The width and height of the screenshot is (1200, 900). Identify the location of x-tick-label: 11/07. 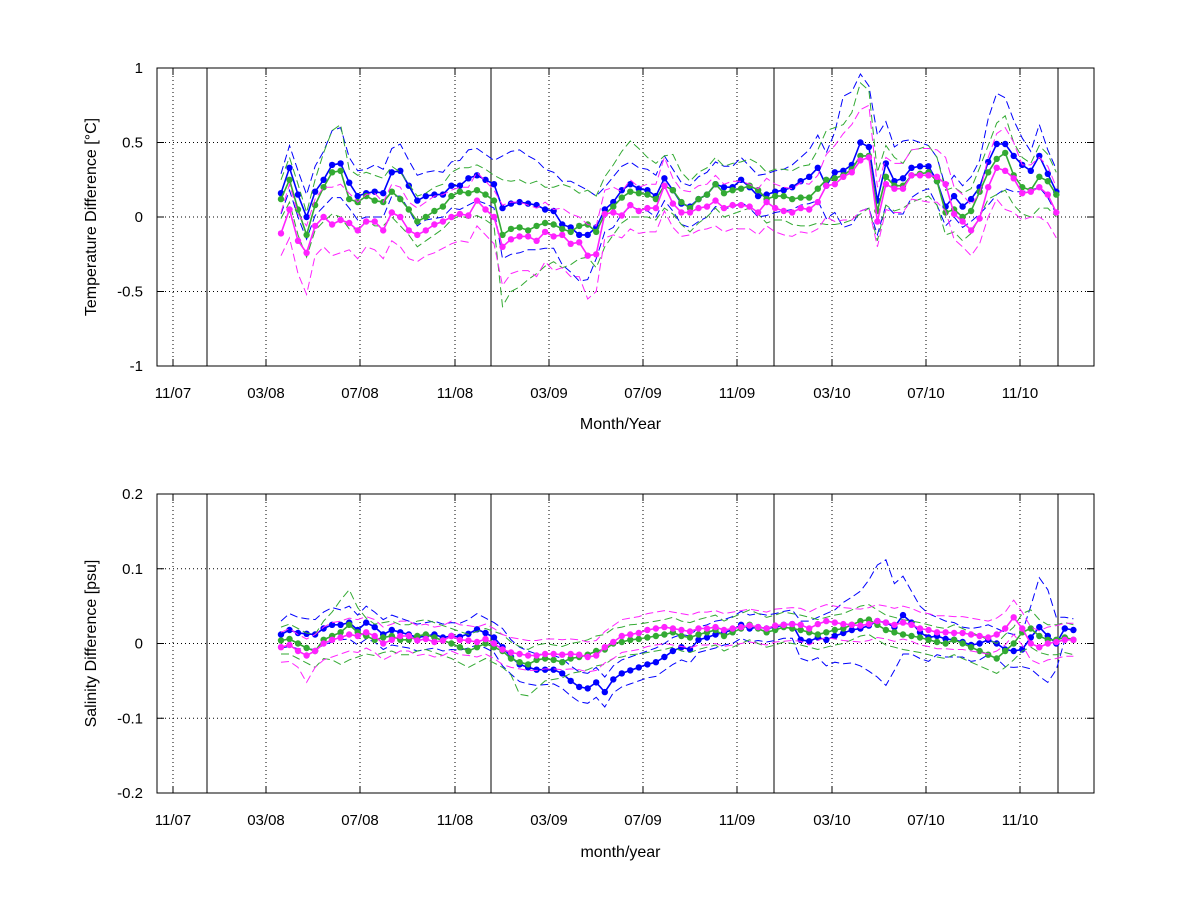
(173, 393).